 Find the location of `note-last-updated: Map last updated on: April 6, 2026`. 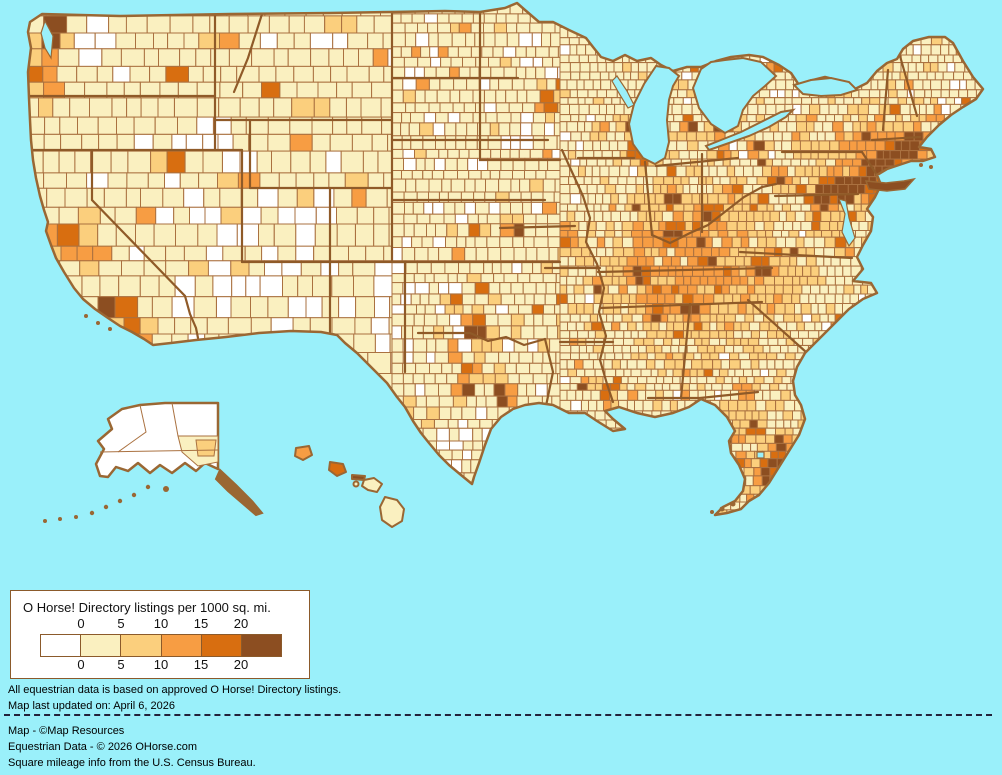

note-last-updated: Map last updated on: April 6, 2026 is located at coordinates (91, 706).